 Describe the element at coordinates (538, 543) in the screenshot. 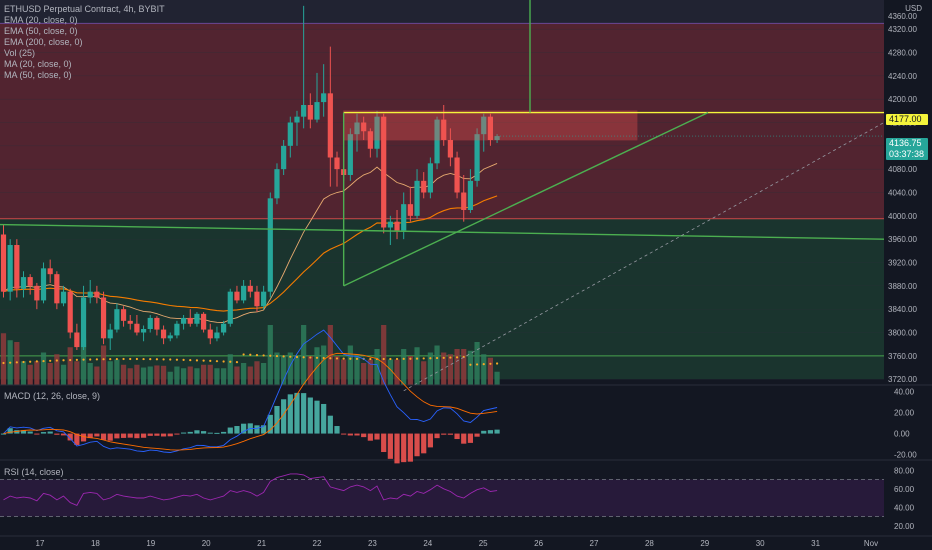

I see `time-axis-label: 26` at that location.